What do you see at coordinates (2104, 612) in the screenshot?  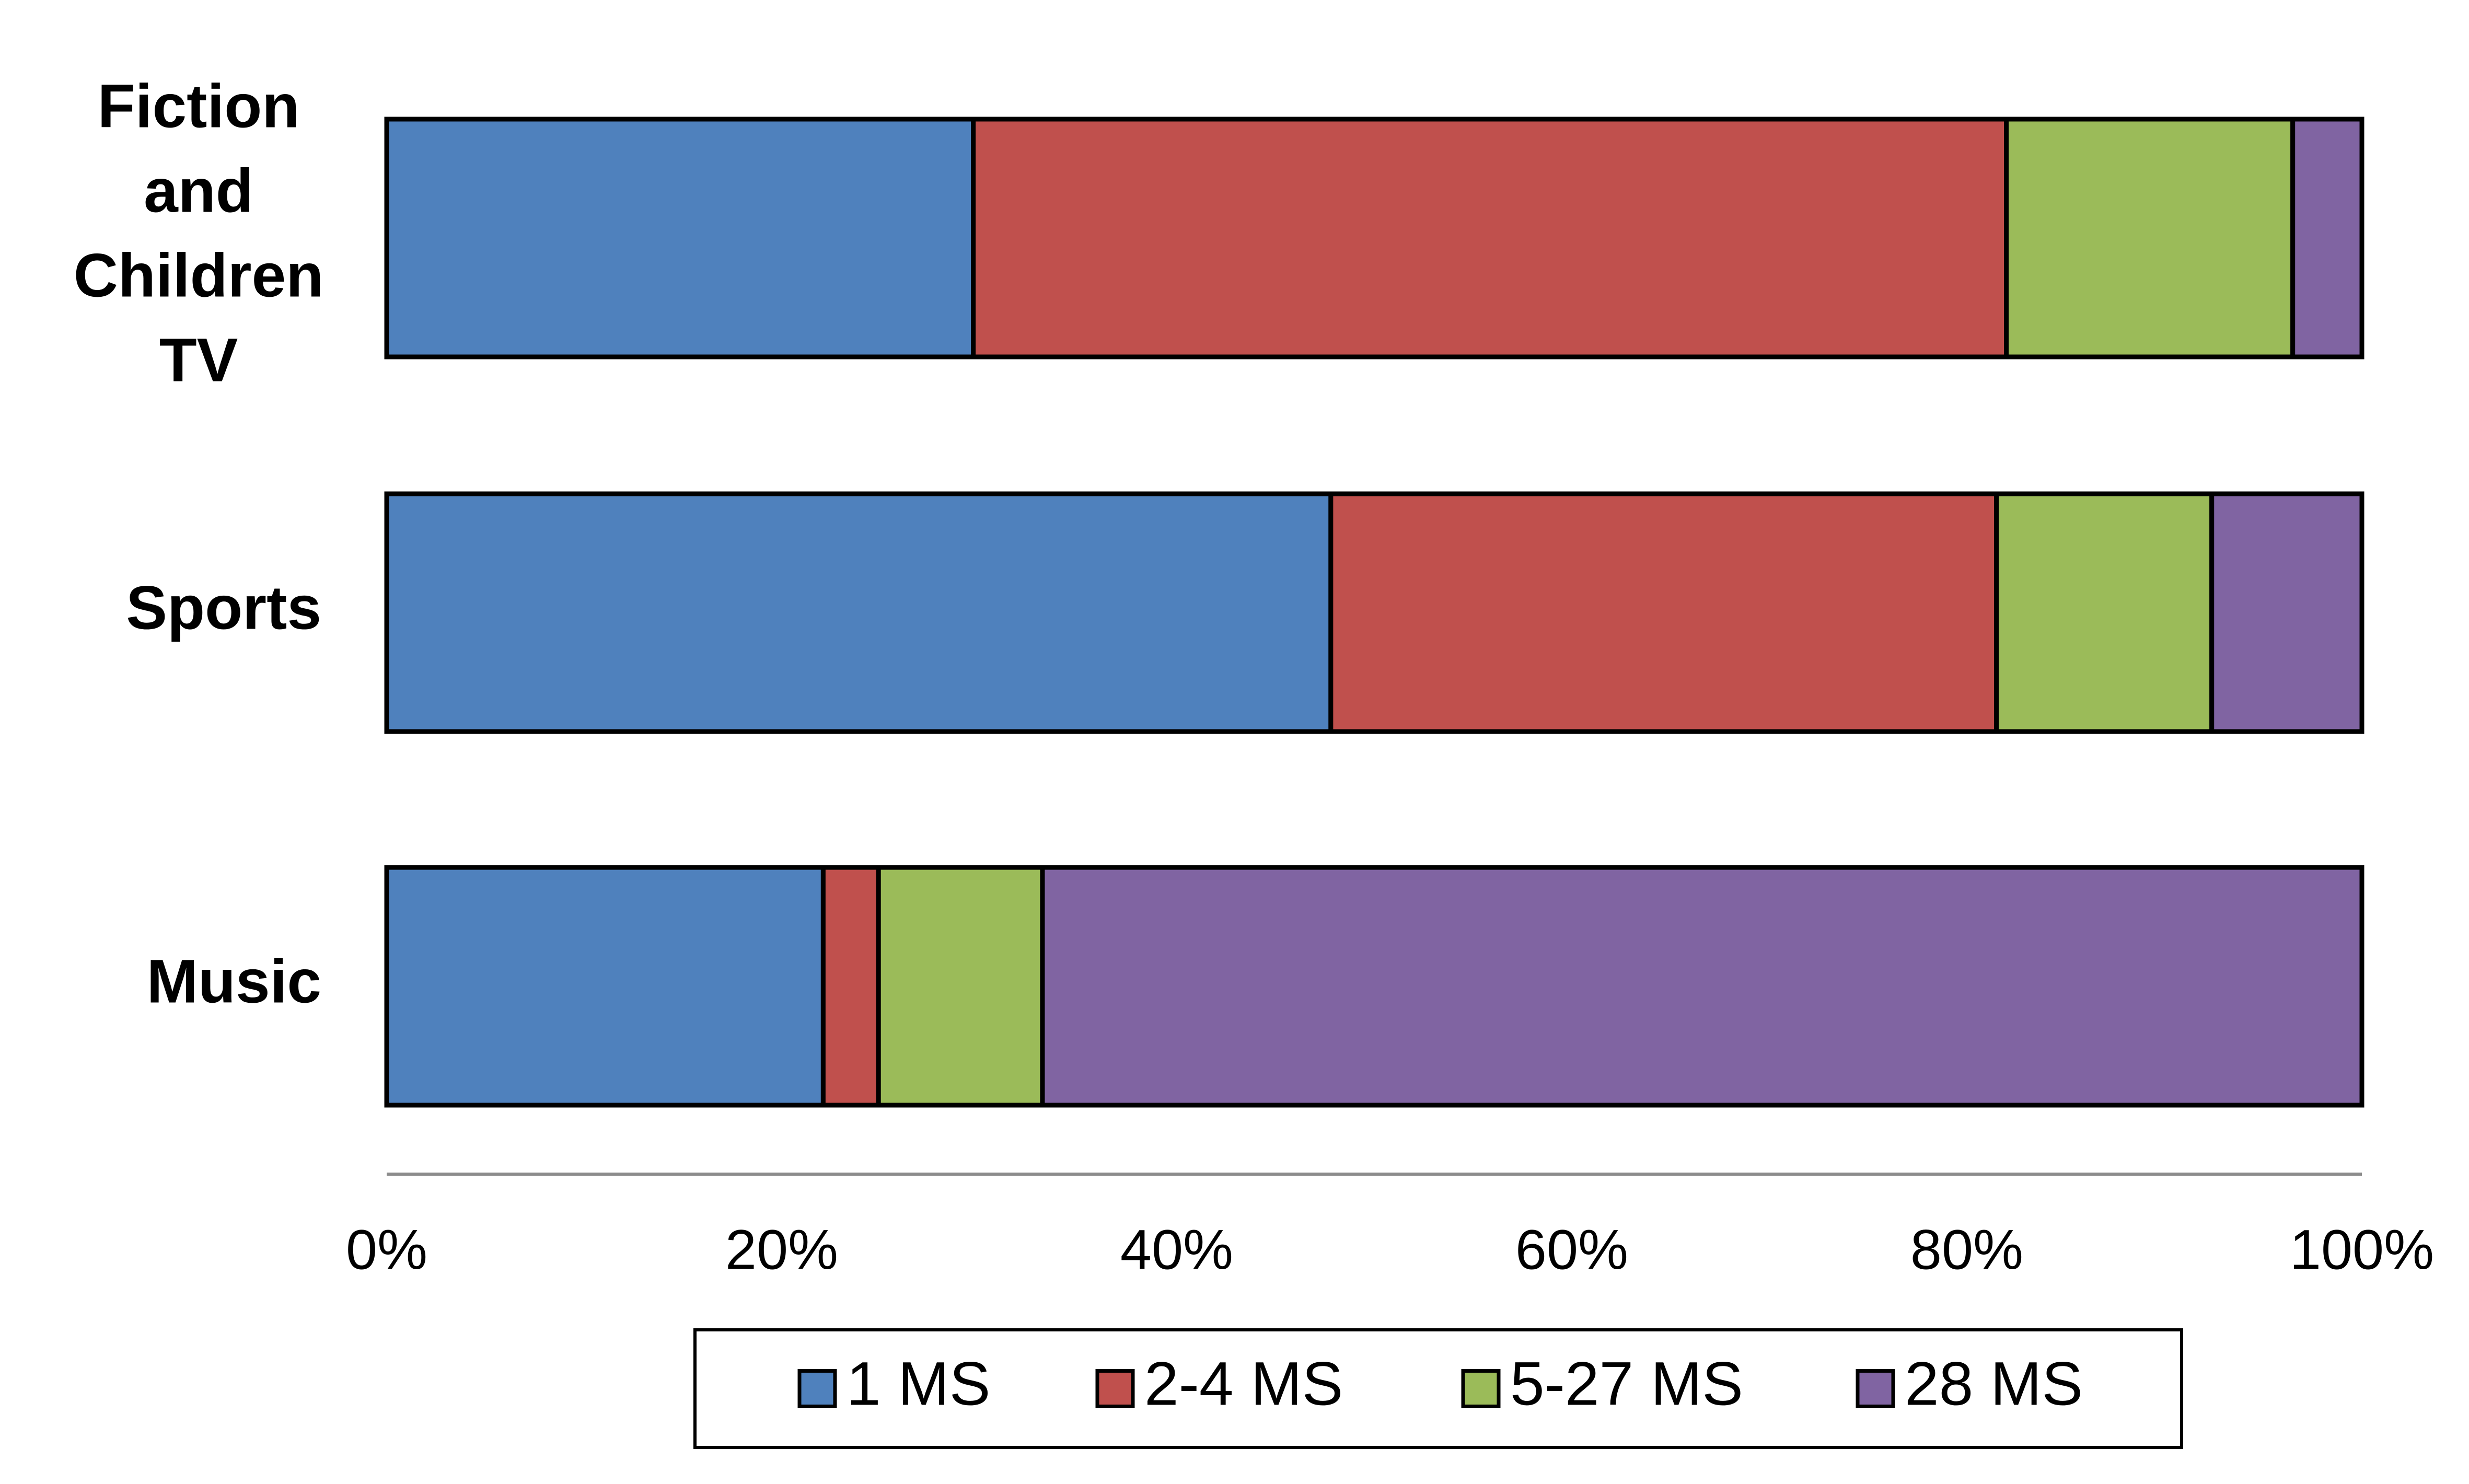 I see `bar-segment-sports-5-27-ms` at bounding box center [2104, 612].